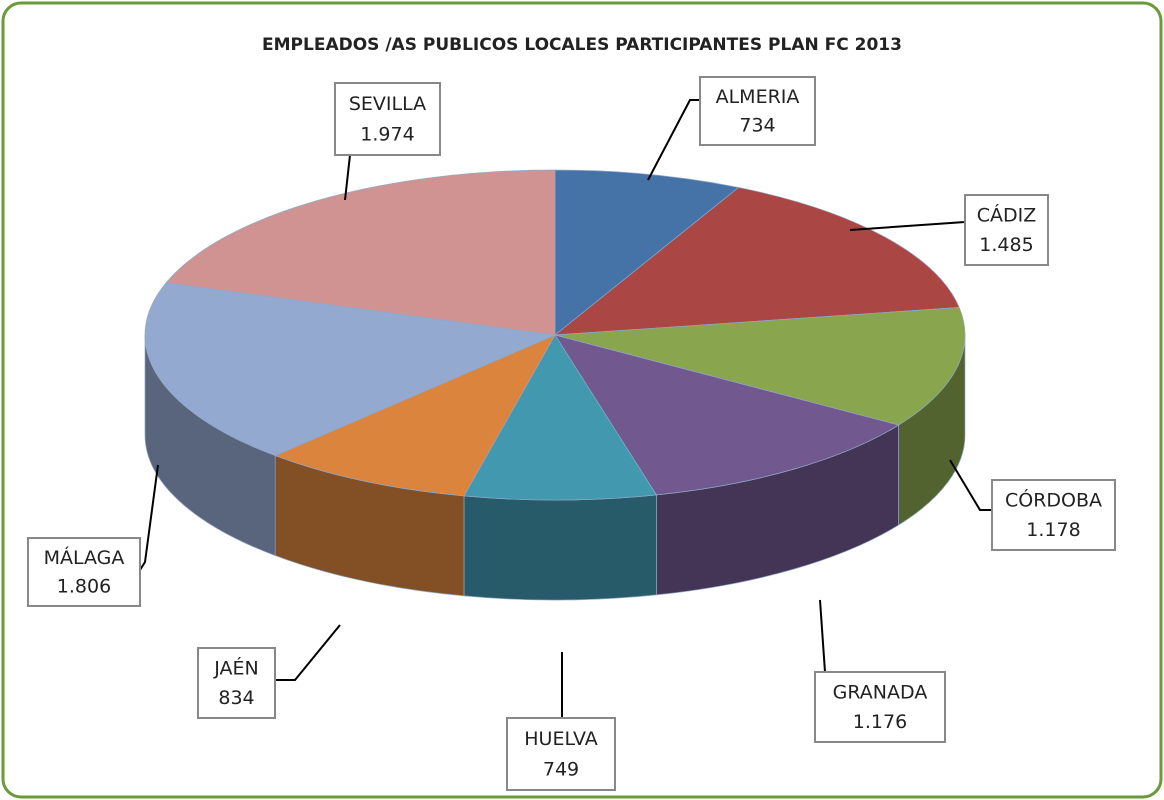  Describe the element at coordinates (1053, 530) in the screenshot. I see `value-label: 1.178` at that location.